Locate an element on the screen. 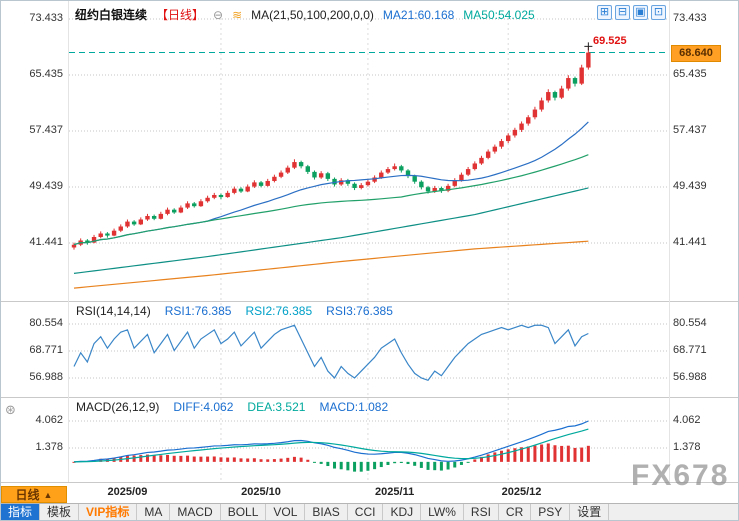  macd-dea-value: DEA:3.521 is located at coordinates (276, 407).